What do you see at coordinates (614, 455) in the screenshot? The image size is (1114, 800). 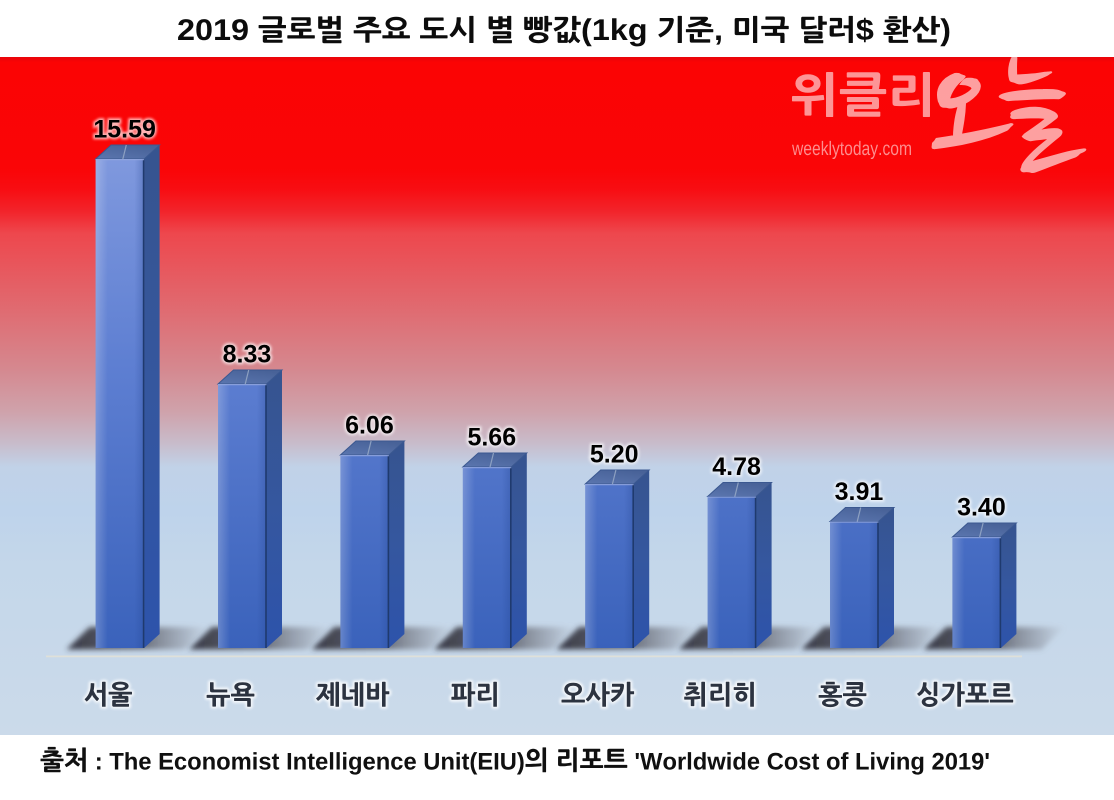 I see `svg-text: 5.20` at bounding box center [614, 455].